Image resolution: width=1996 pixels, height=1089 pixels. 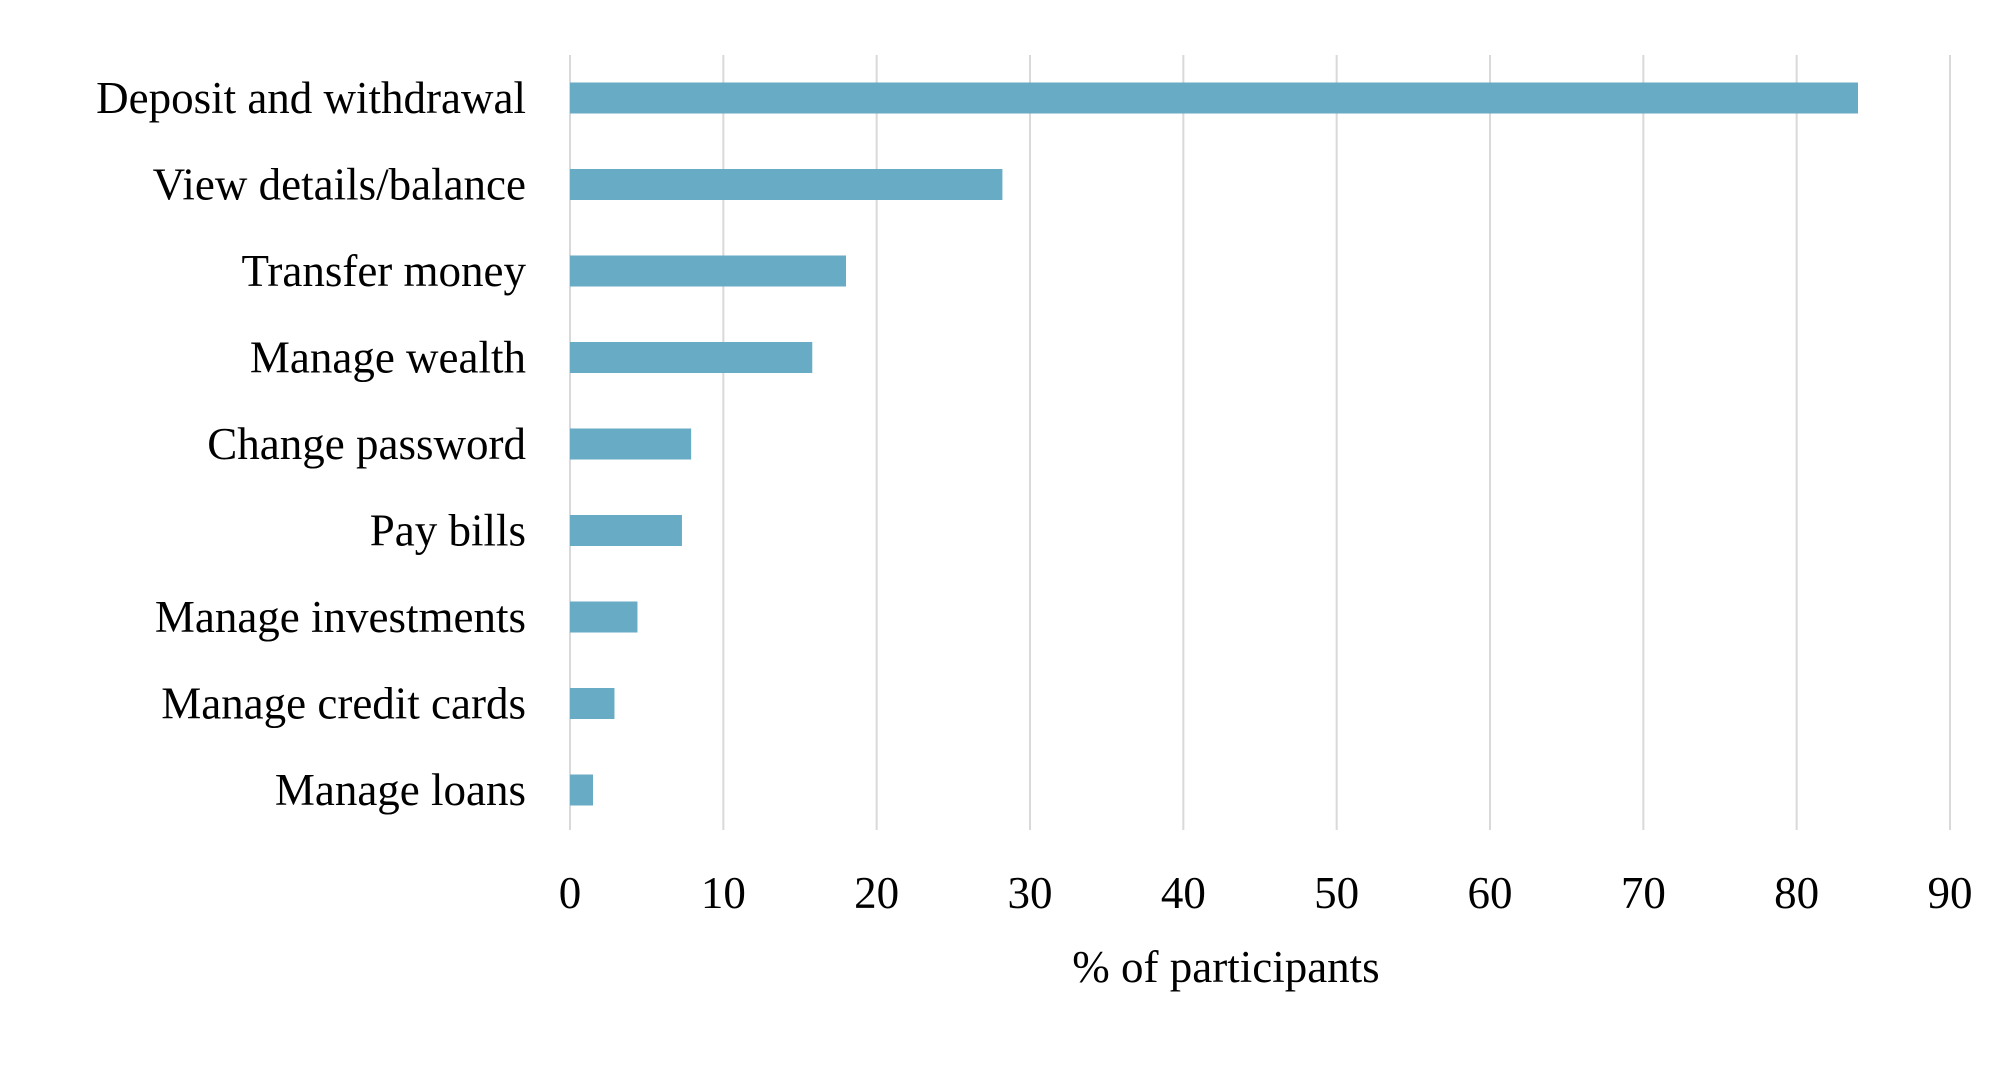 I want to click on x-axis-title: % of participants, so click(x=1225, y=967).